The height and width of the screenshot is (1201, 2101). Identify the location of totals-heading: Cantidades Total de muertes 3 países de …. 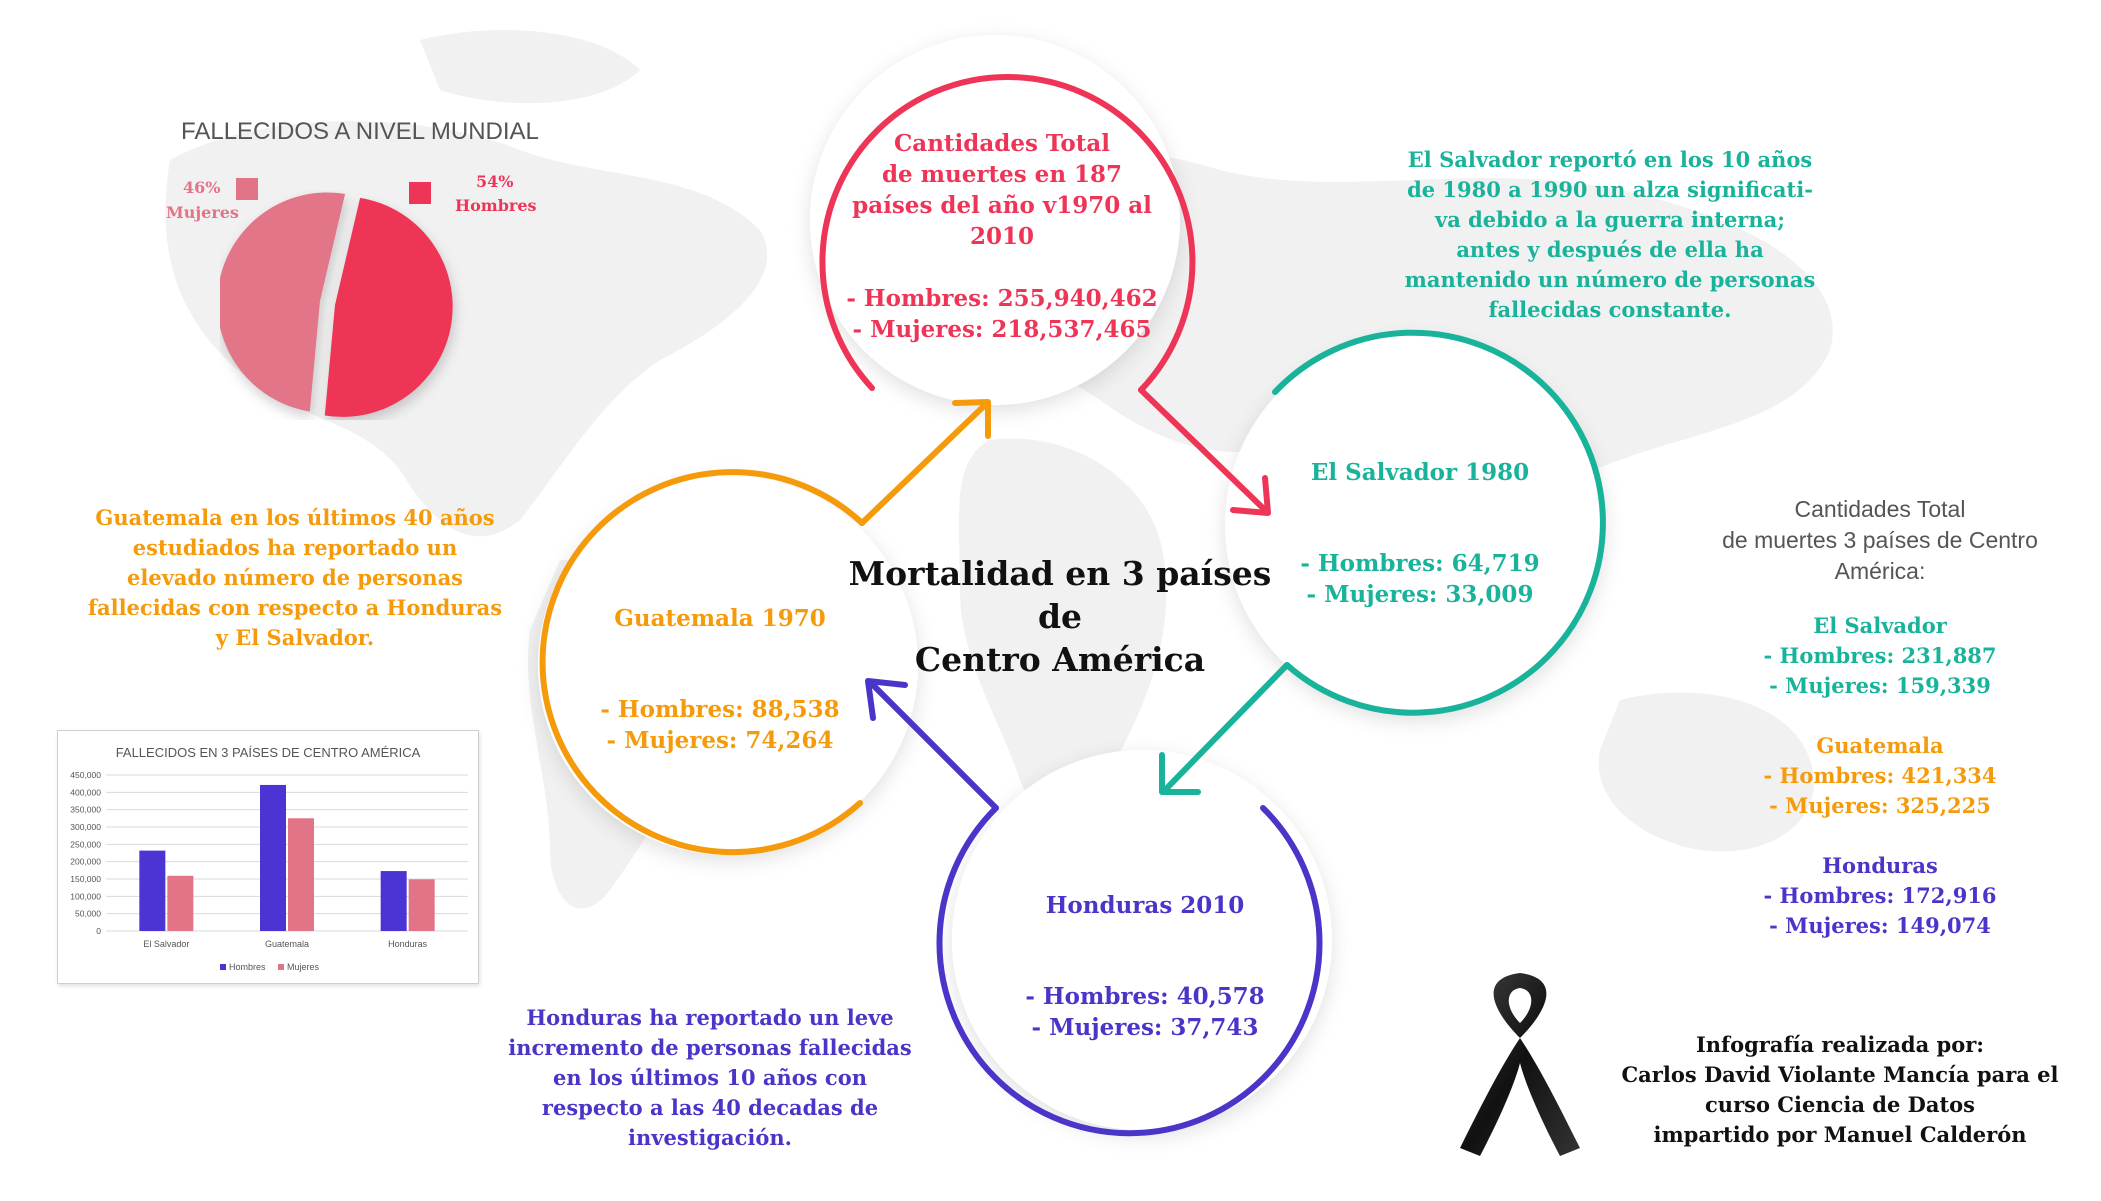
(1880, 540).